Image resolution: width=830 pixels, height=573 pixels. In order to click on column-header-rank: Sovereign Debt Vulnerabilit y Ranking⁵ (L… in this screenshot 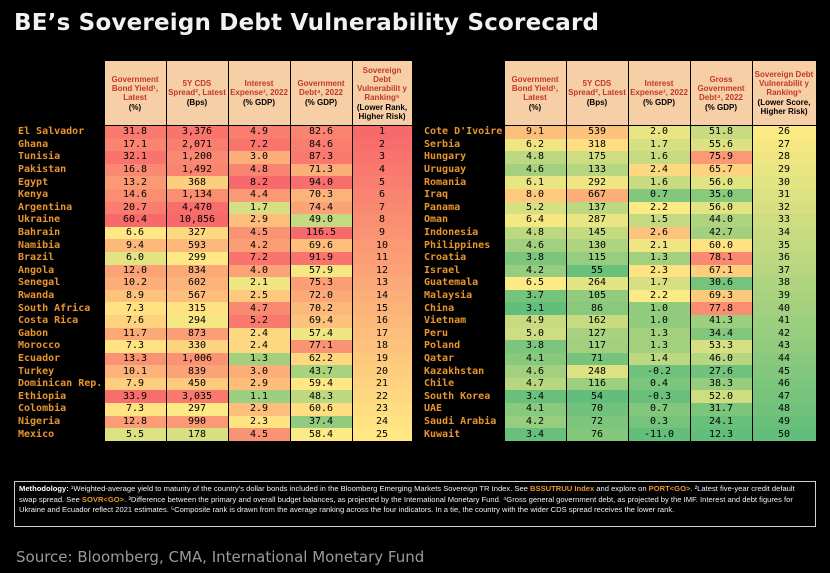, I will do `click(784, 93)`.